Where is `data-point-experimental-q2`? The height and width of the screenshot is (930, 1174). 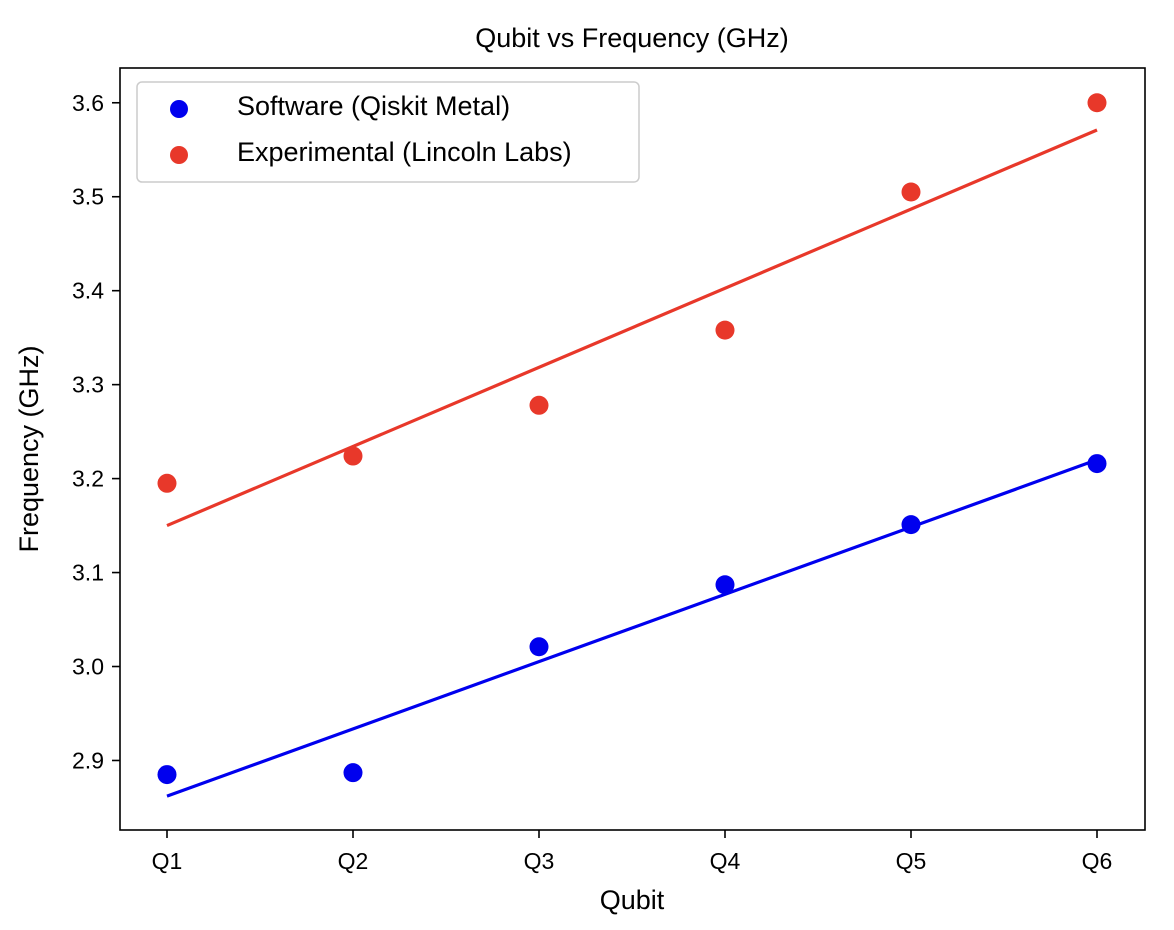 data-point-experimental-q2 is located at coordinates (353, 456).